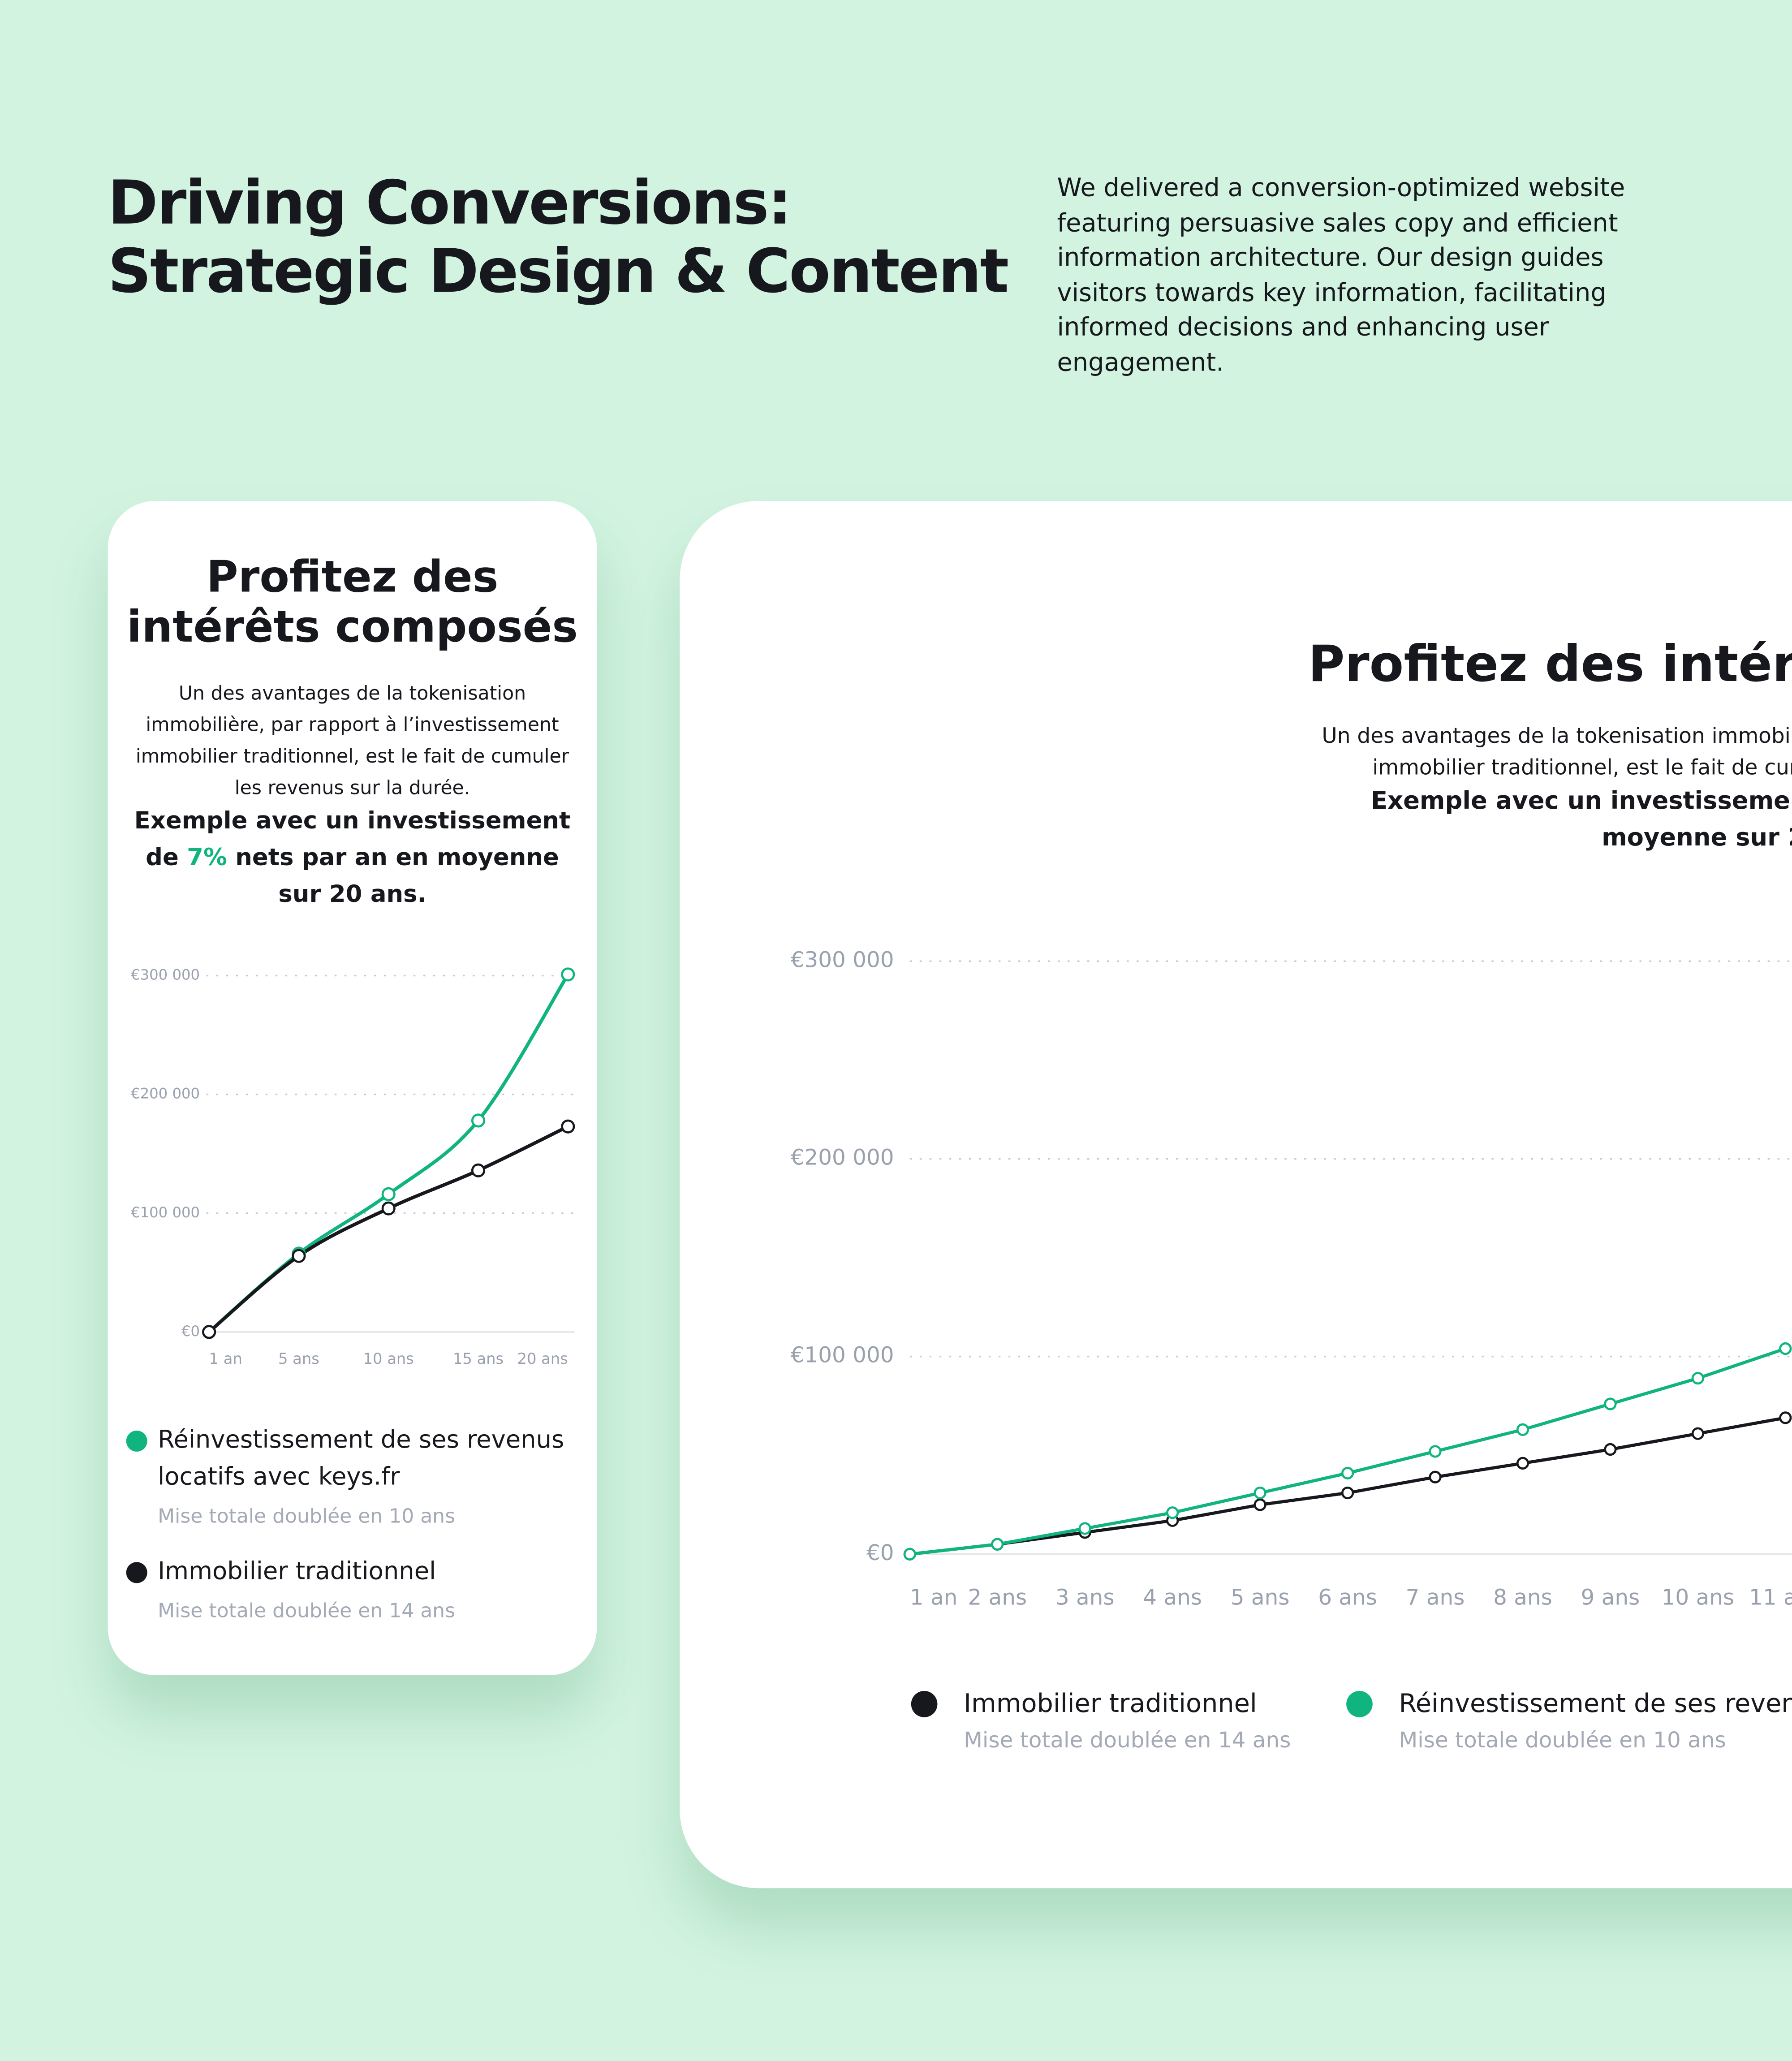 The width and height of the screenshot is (1792, 2061). What do you see at coordinates (997, 1597) in the screenshot?
I see `x-tick-label: 2 ans` at bounding box center [997, 1597].